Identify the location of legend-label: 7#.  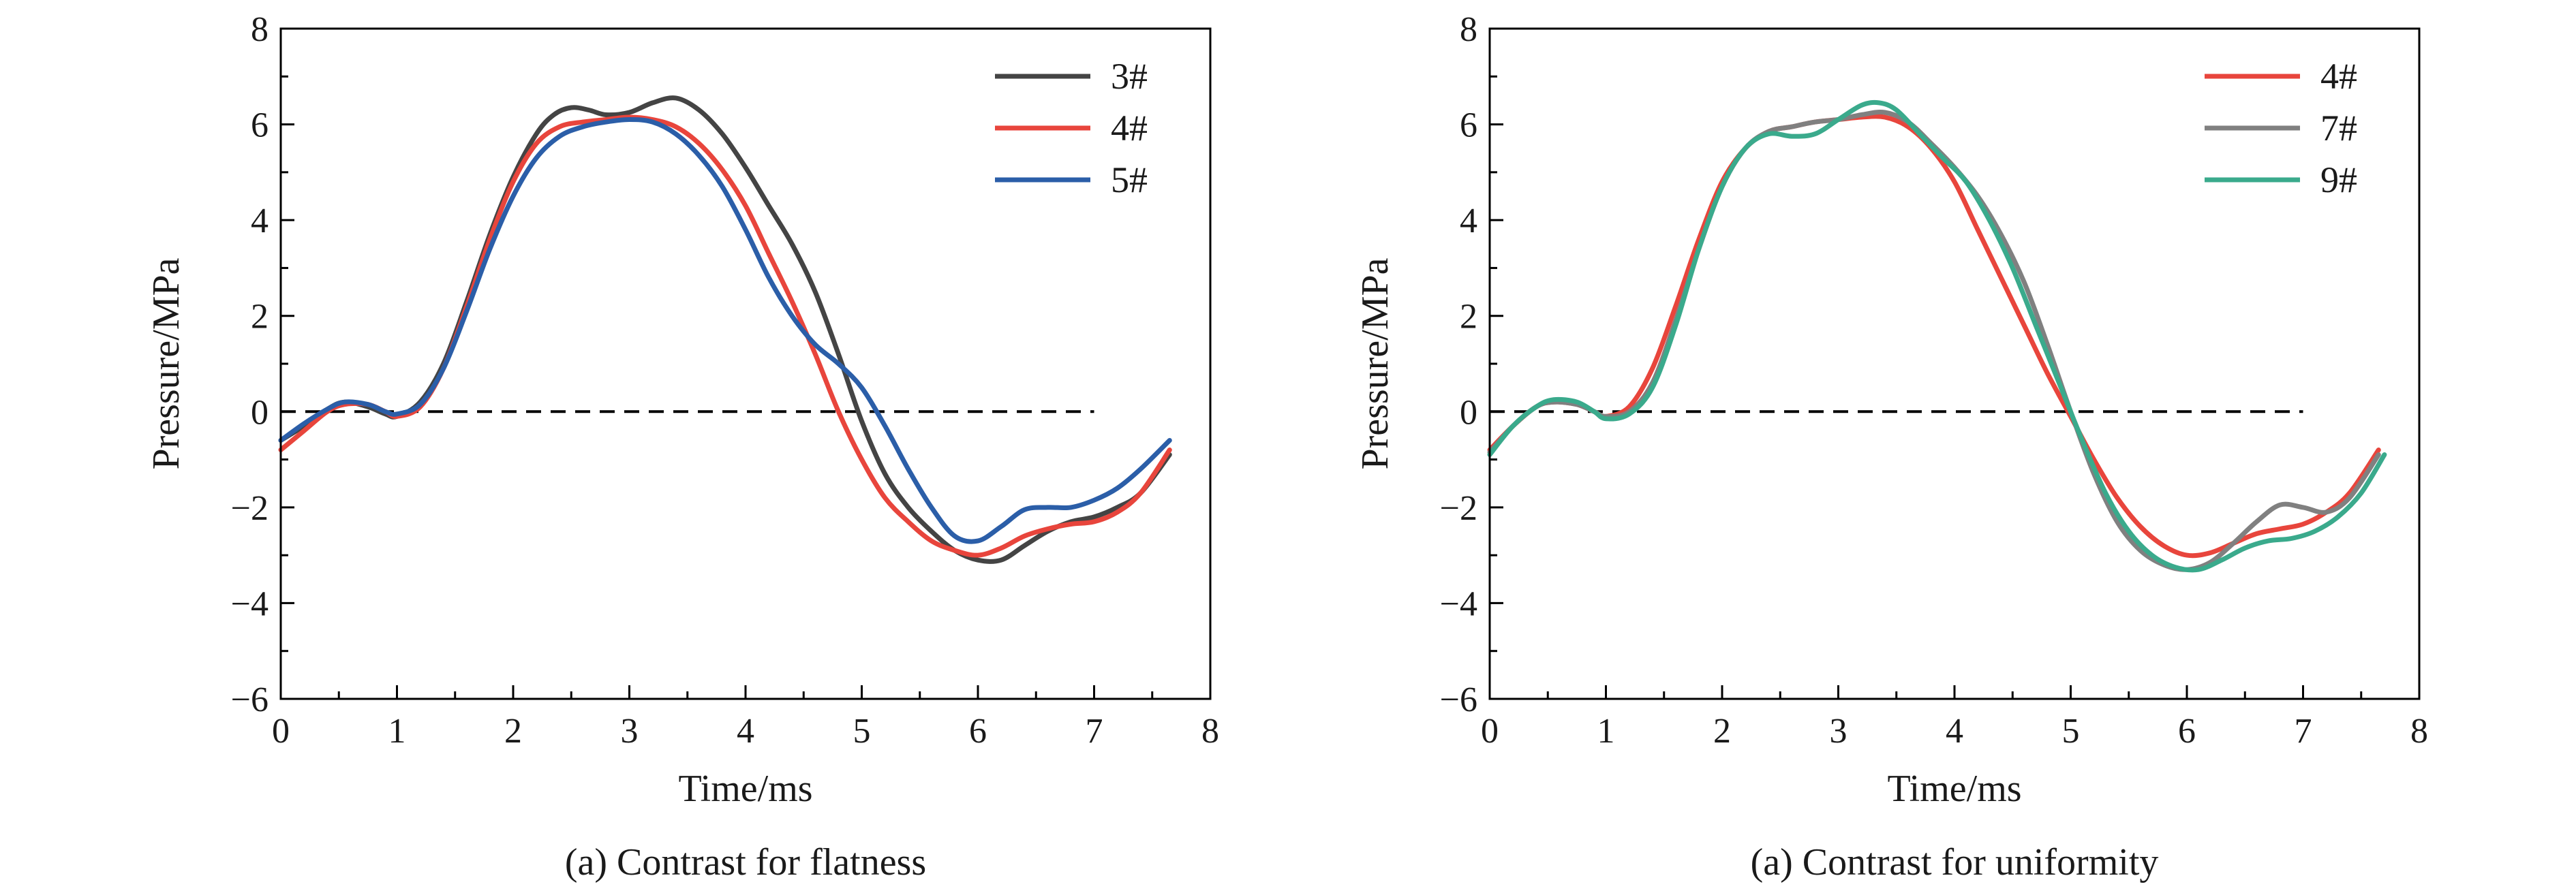
(2338, 128).